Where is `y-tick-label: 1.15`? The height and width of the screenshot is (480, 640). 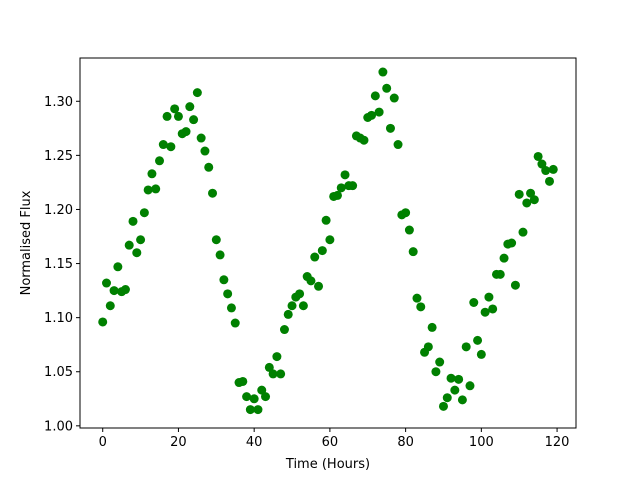 y-tick-label: 1.15 is located at coordinates (58, 264).